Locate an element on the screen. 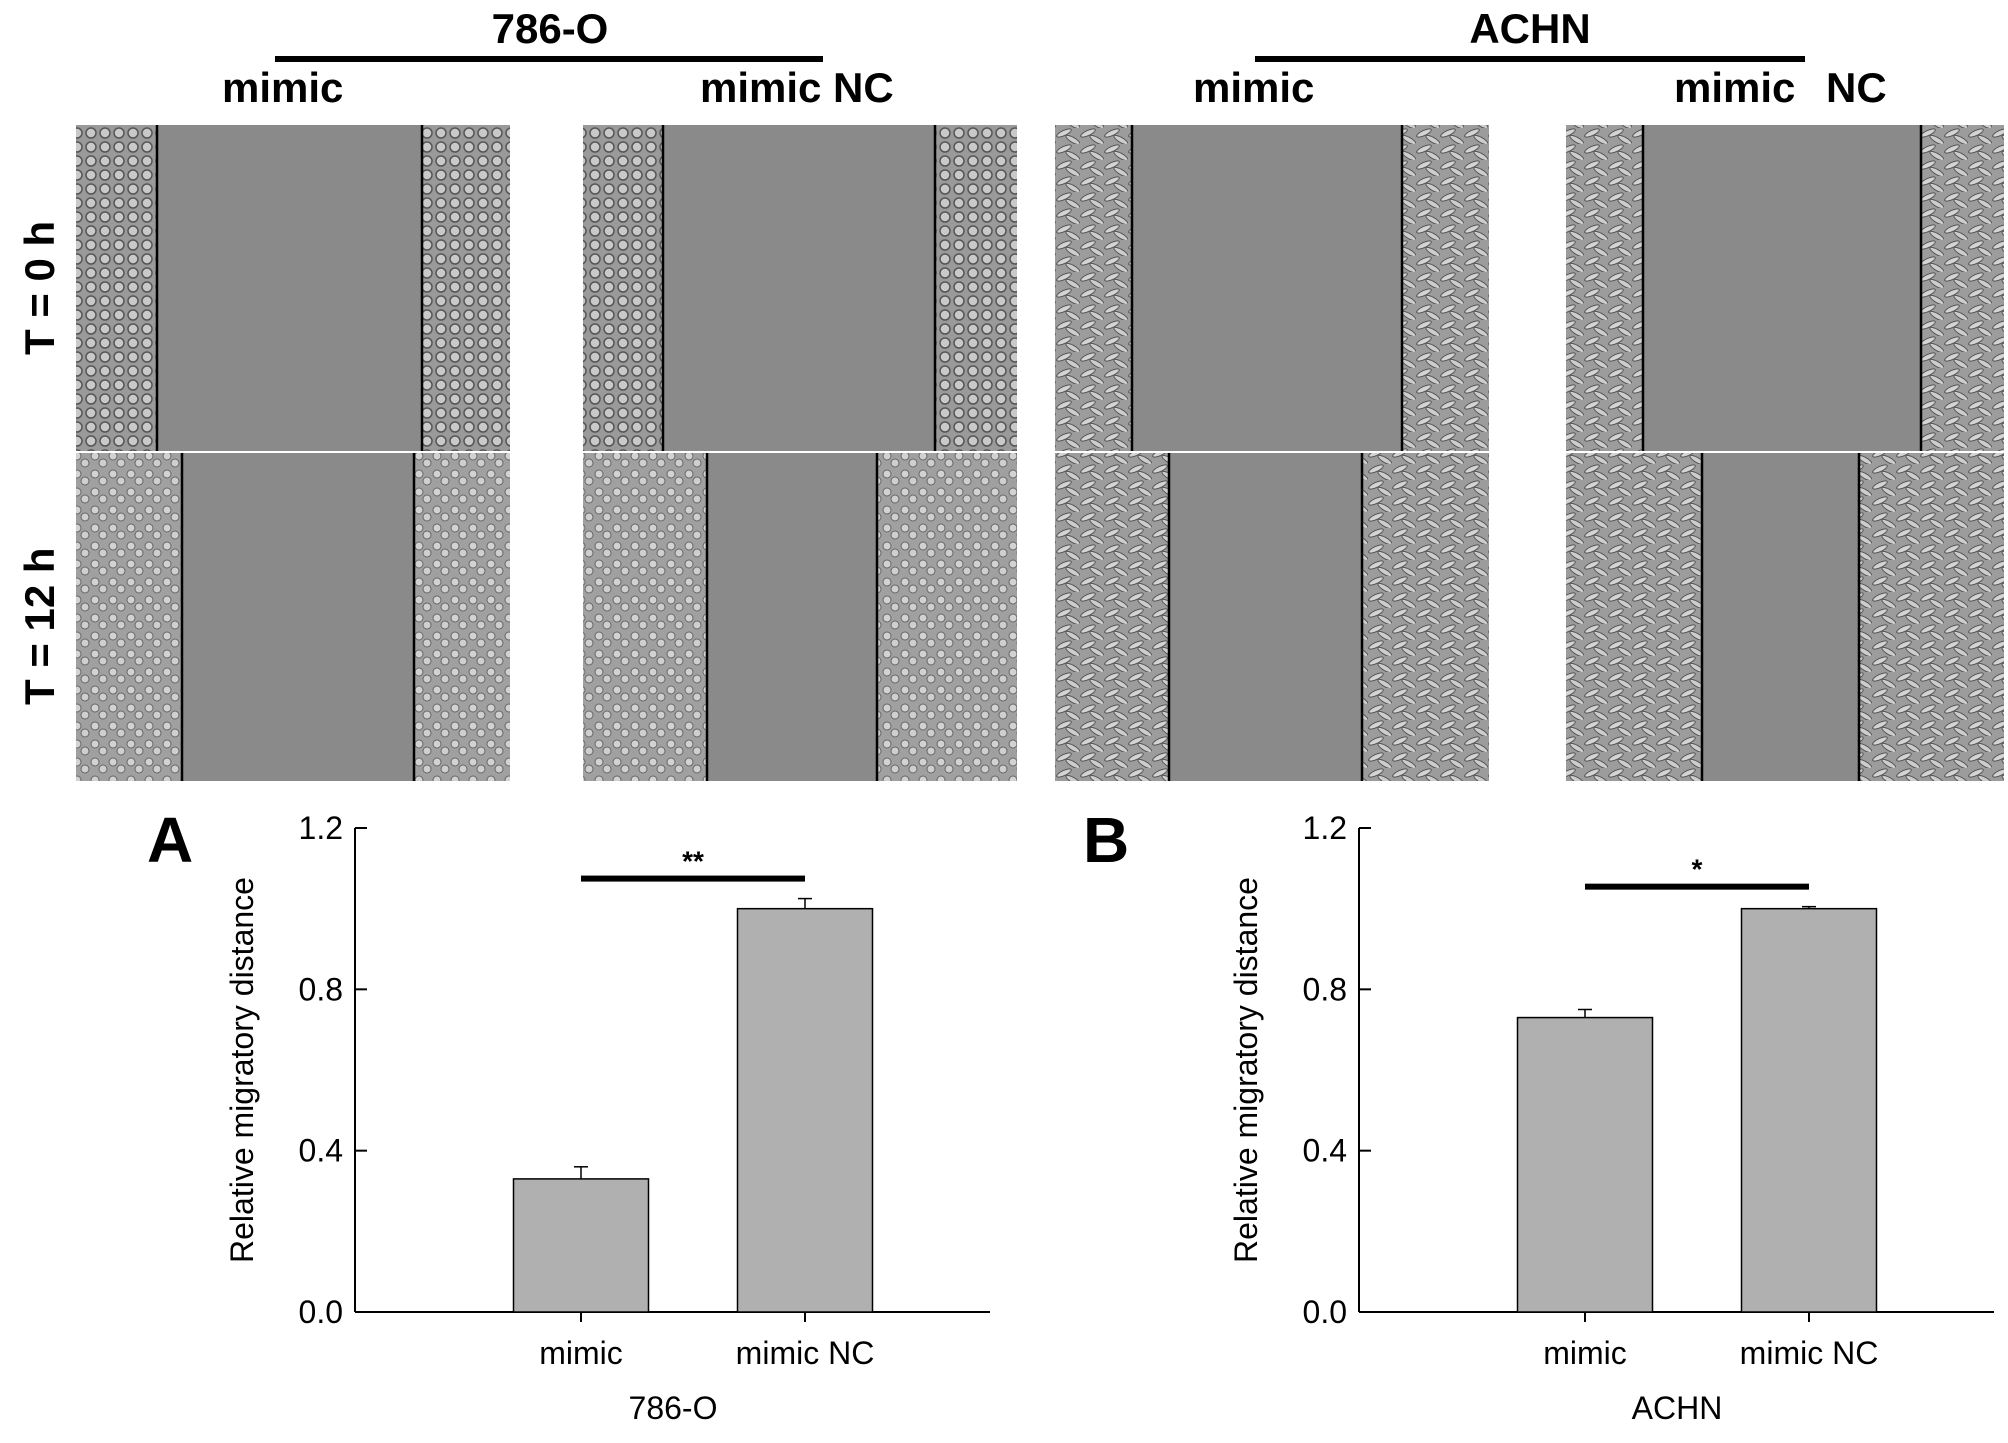  panel-letter-b: B is located at coordinates (1106, 840).